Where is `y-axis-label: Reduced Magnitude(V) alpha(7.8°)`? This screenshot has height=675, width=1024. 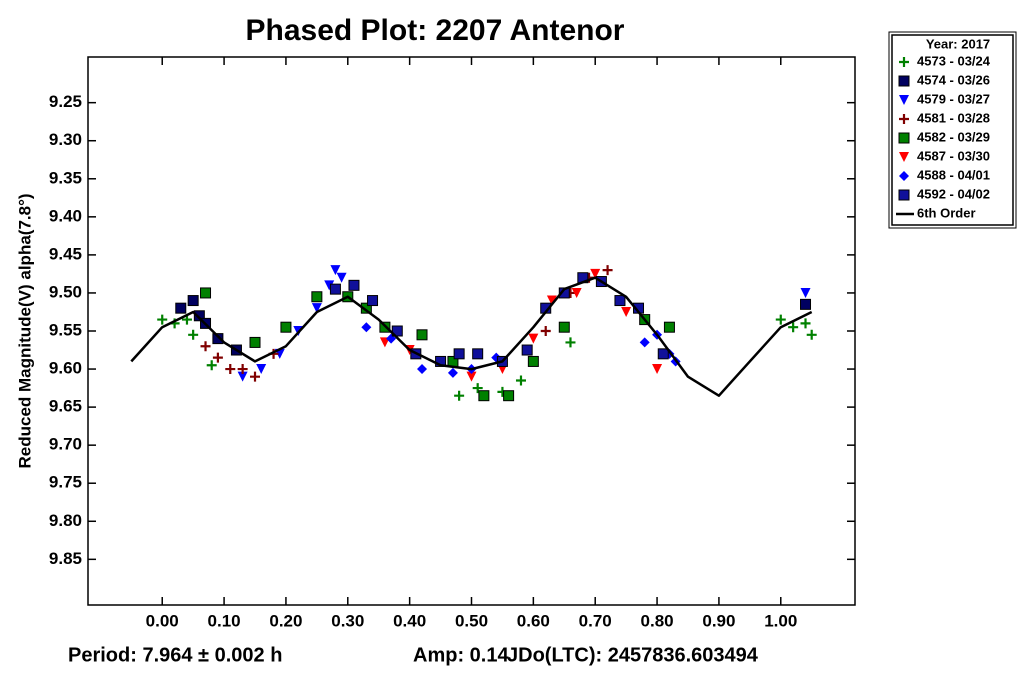
y-axis-label: Reduced Magnitude(V) alpha(7.8°) is located at coordinates (24, 330).